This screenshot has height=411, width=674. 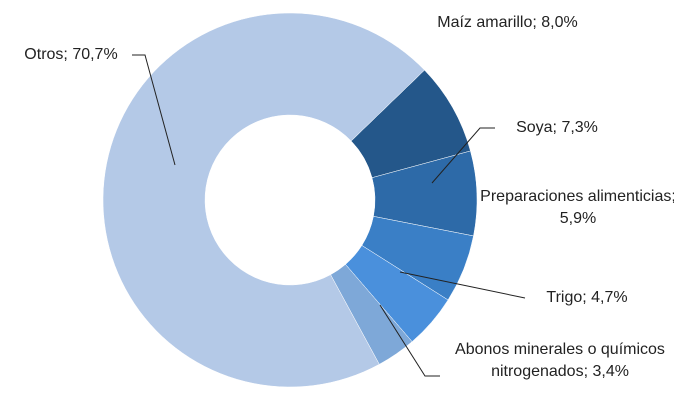 What do you see at coordinates (485, 22) in the screenshot?
I see `category-label: Maíz amarillo` at bounding box center [485, 22].